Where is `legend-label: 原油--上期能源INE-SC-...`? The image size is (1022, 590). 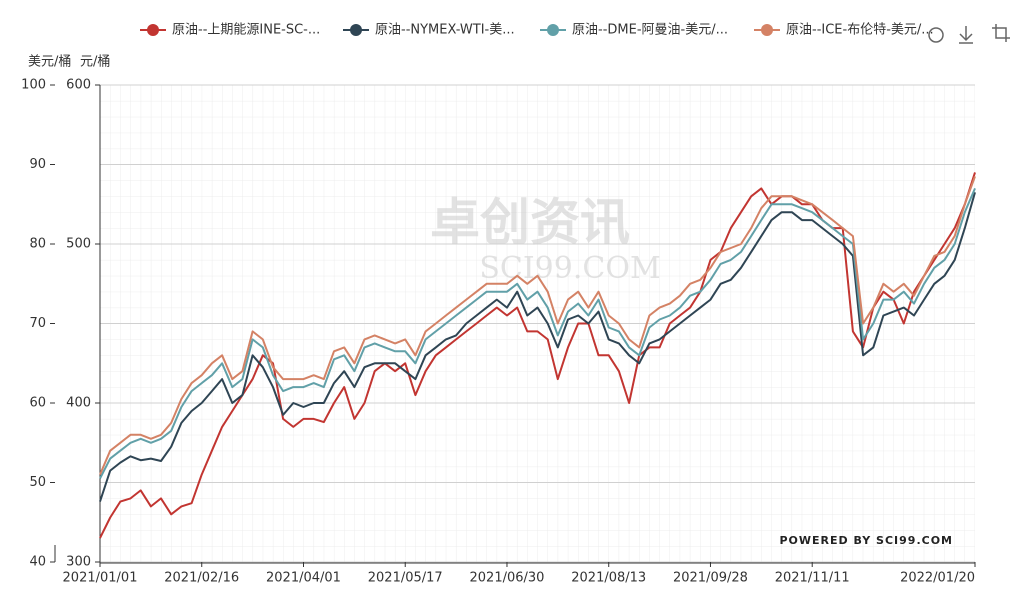
legend-label: 原油--上期能源INE-SC-... is located at coordinates (246, 30).